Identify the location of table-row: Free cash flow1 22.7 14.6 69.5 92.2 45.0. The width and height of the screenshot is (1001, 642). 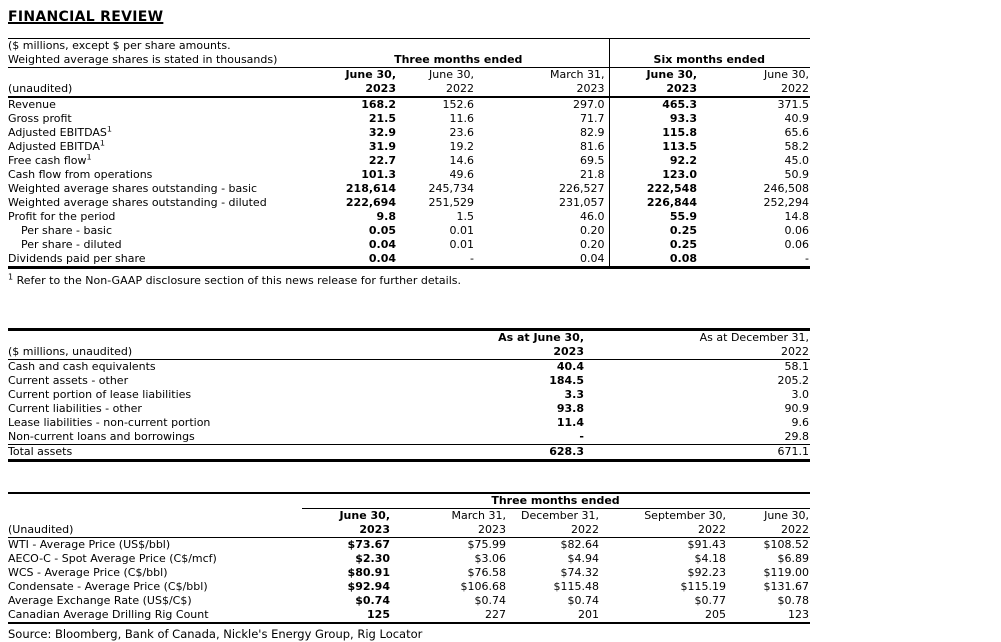
(409, 161).